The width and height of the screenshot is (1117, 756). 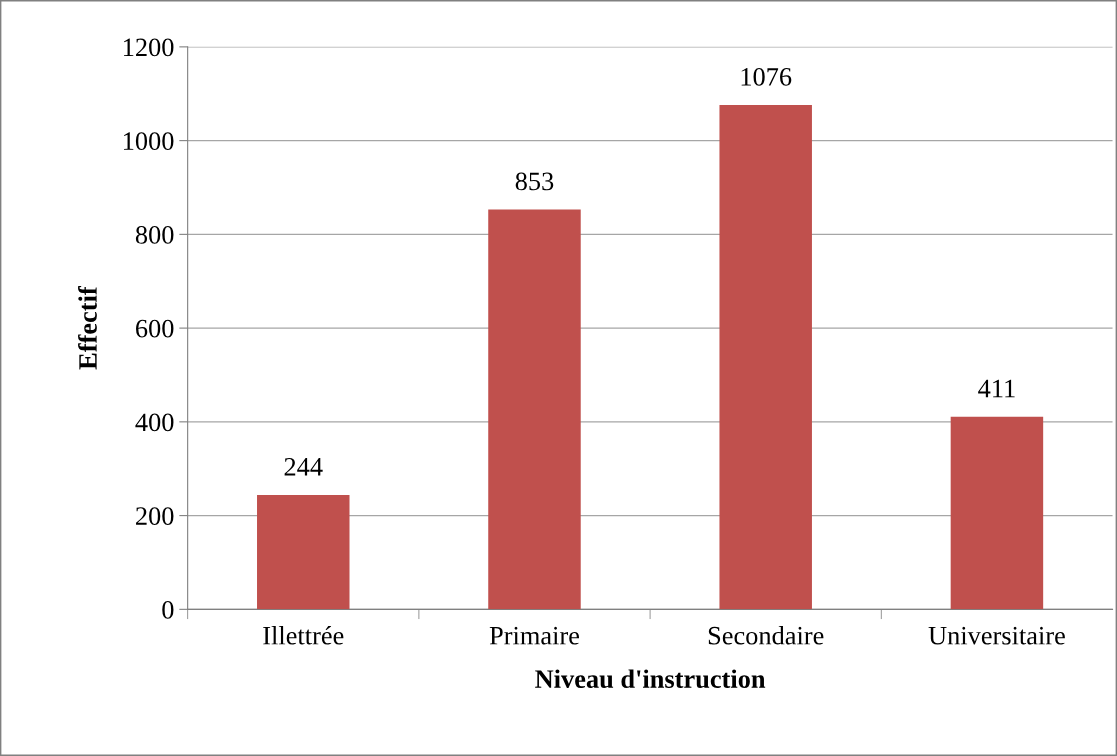 What do you see at coordinates (534, 635) in the screenshot?
I see `x-tick-label: Primaire` at bounding box center [534, 635].